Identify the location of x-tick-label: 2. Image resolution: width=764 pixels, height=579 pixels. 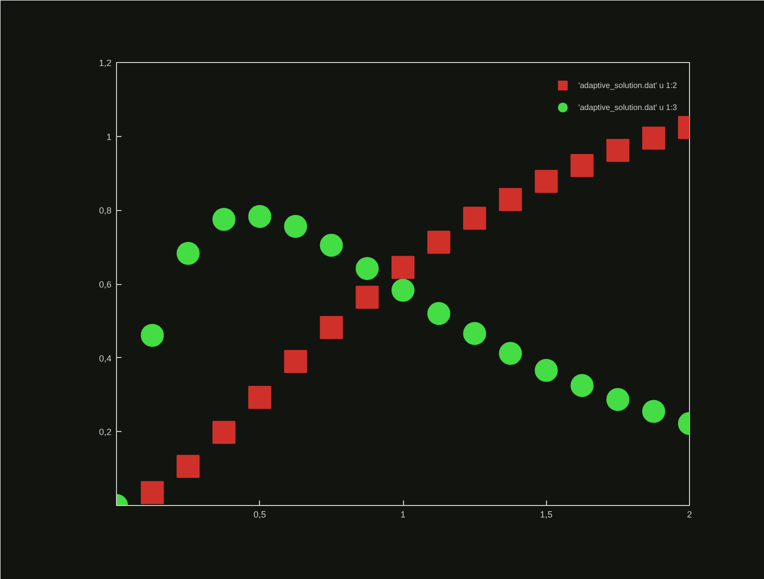
(689, 515).